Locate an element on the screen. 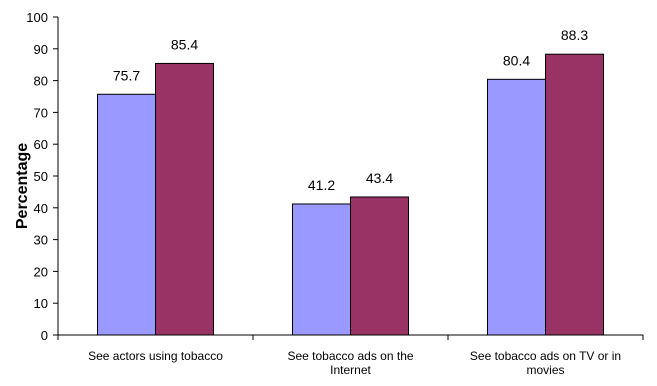 The image size is (657, 386). y-tick-label: 100 is located at coordinates (37, 17).